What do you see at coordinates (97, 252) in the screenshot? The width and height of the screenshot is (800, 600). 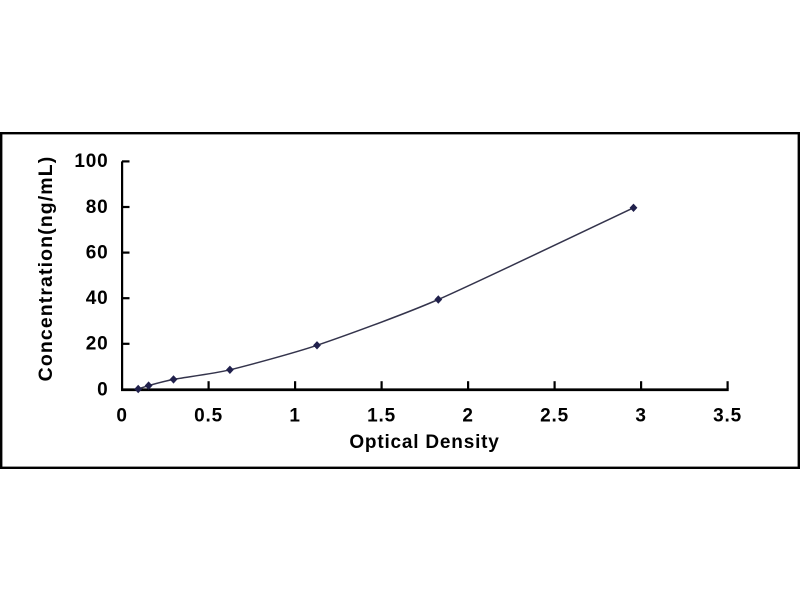 I see `svg-text: 60` at bounding box center [97, 252].